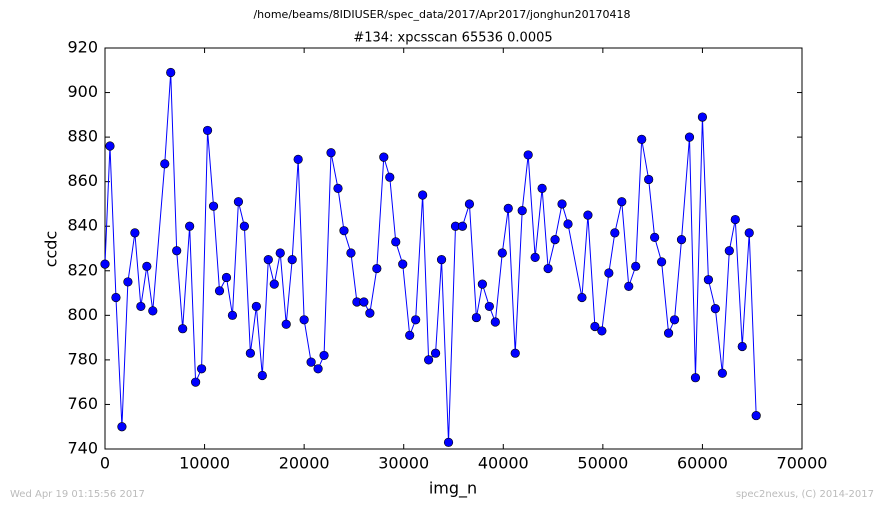  I want to click on x-axis-label: img_n, so click(453, 489).